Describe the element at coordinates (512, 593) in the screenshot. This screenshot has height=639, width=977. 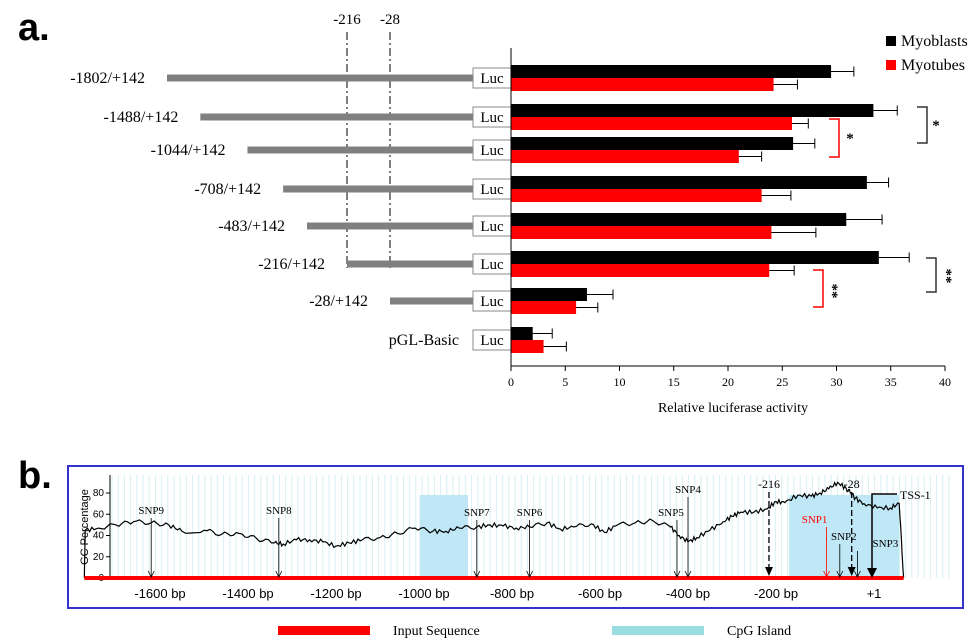
I see `x-tick-label: -800 bp` at that location.